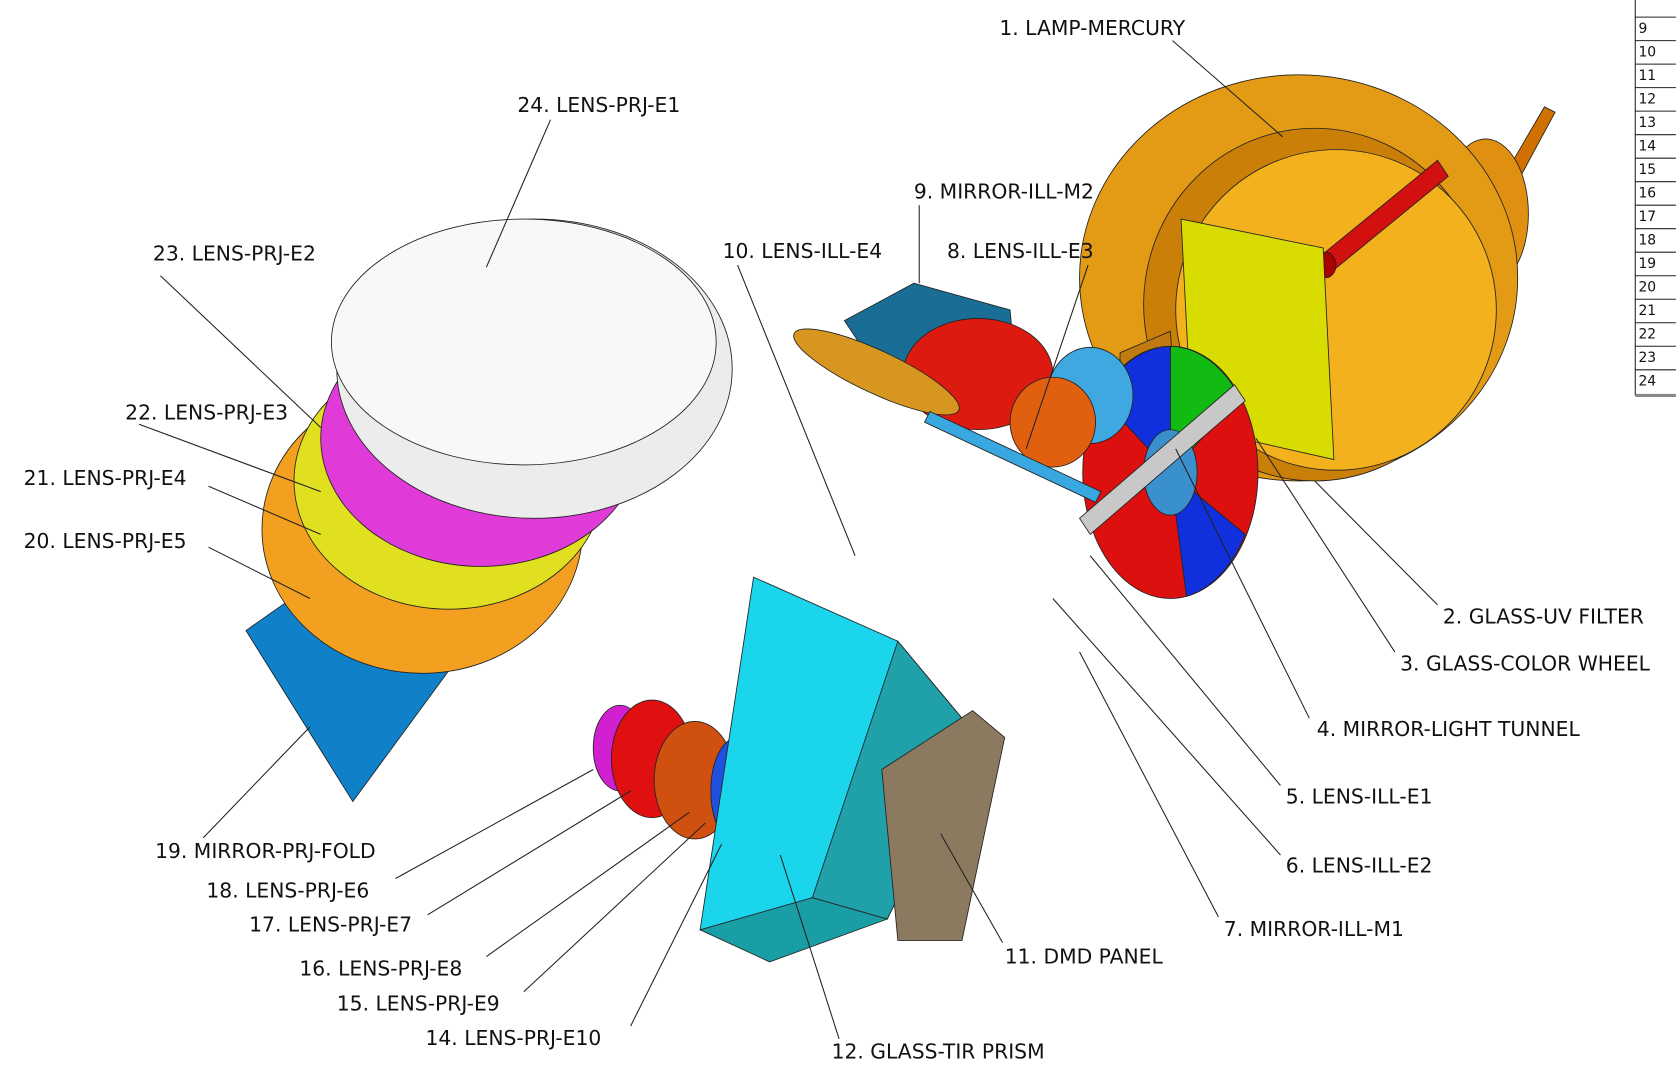 This screenshot has height=1073, width=1676. I want to click on part-label: 17. LENS-PRJ-E7, so click(330, 925).